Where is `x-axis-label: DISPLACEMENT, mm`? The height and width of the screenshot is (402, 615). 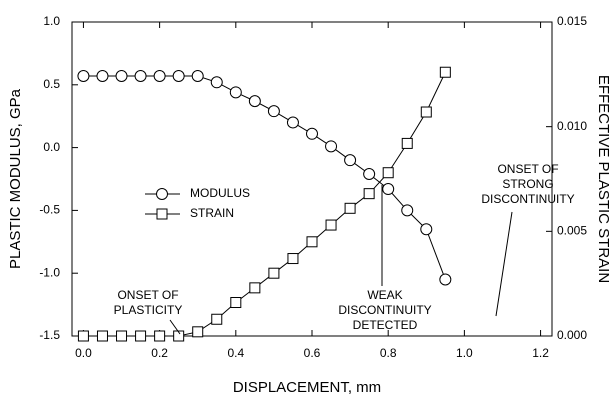
x-axis-label: DISPLACEMENT, mm is located at coordinates (307, 387).